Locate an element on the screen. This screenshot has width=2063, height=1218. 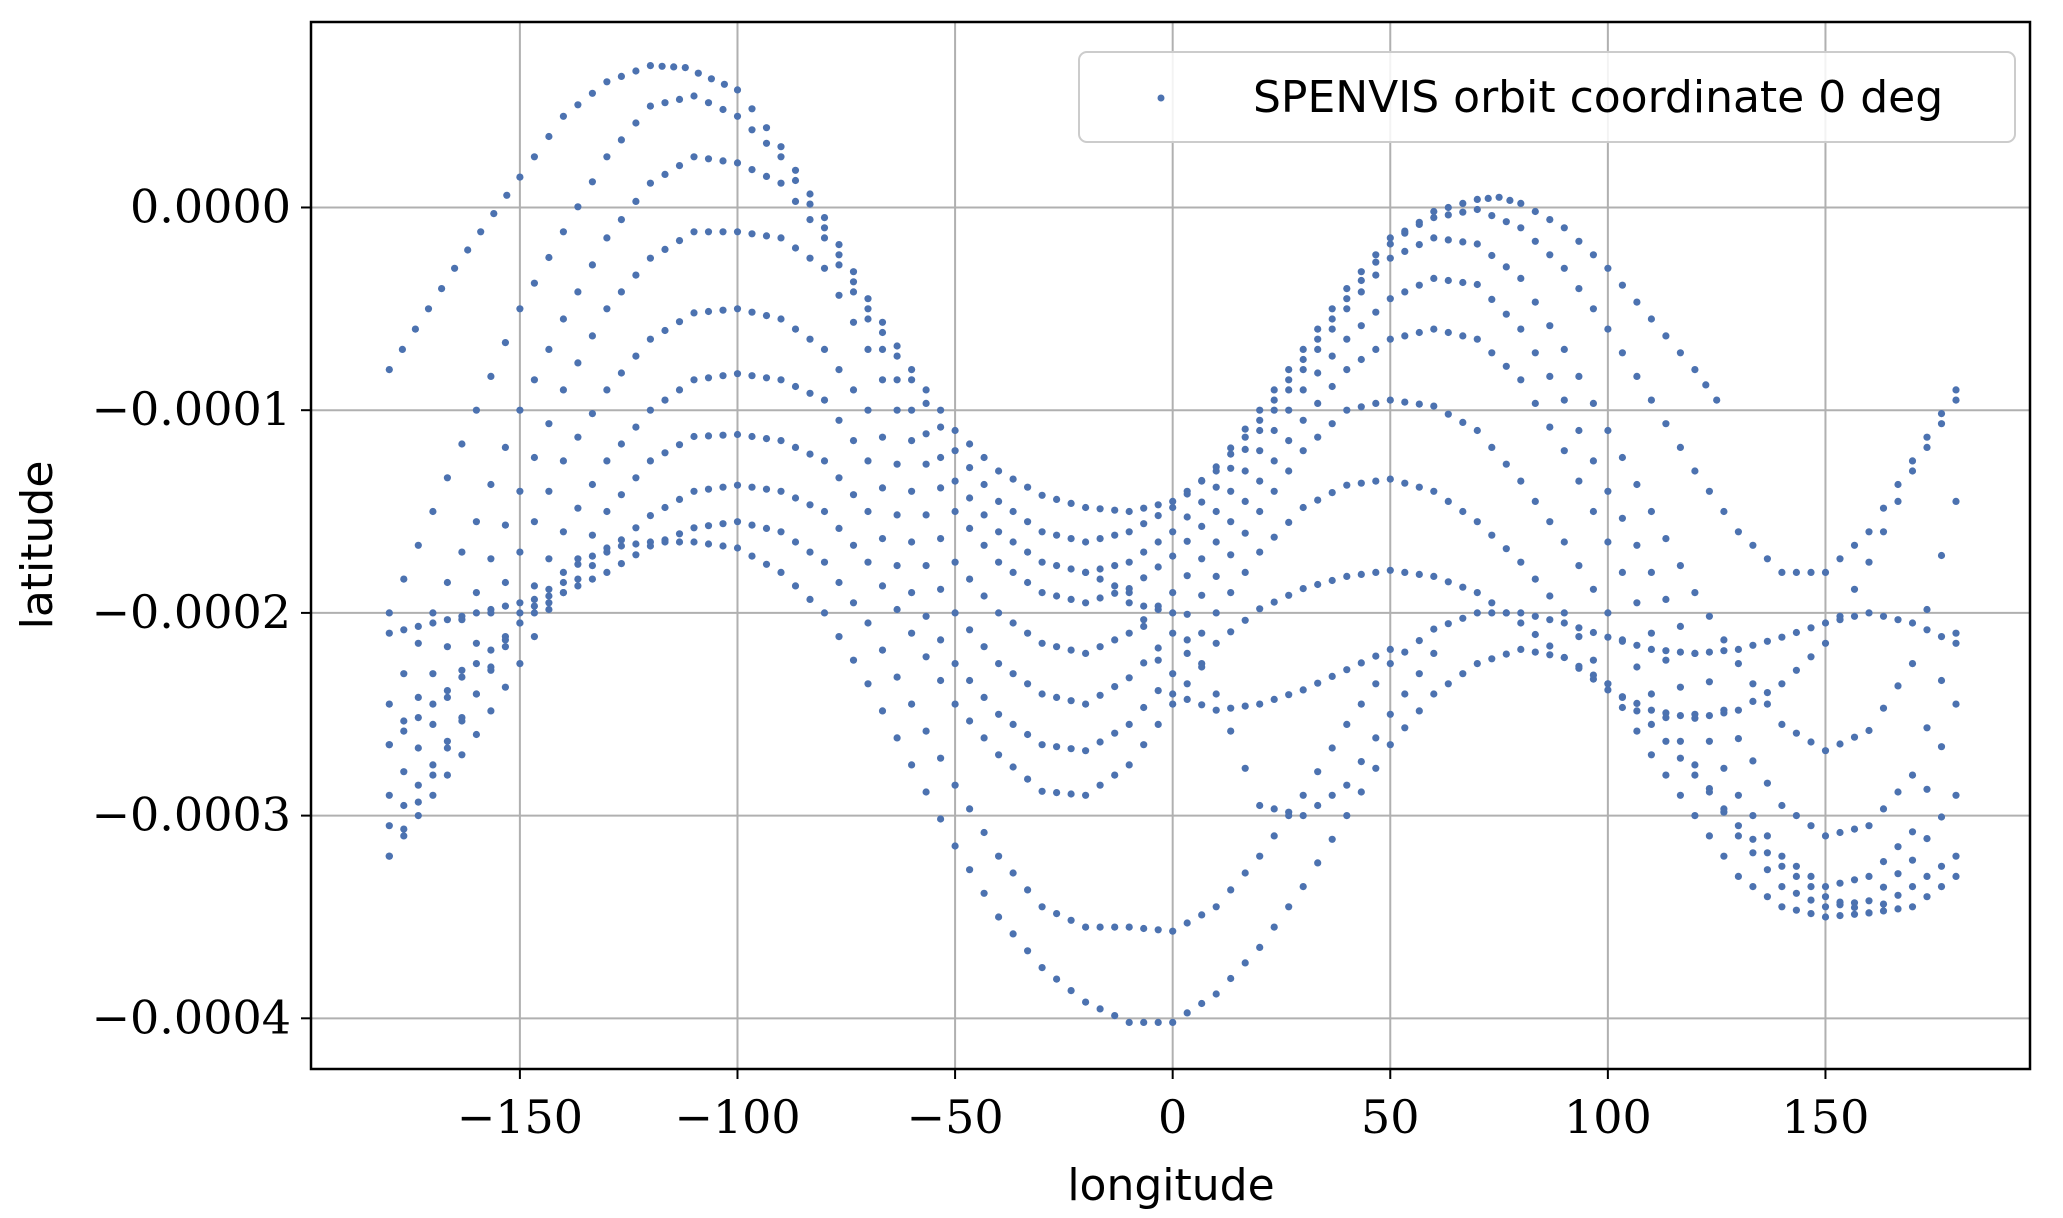
legend-box is located at coordinates (1547, 97).